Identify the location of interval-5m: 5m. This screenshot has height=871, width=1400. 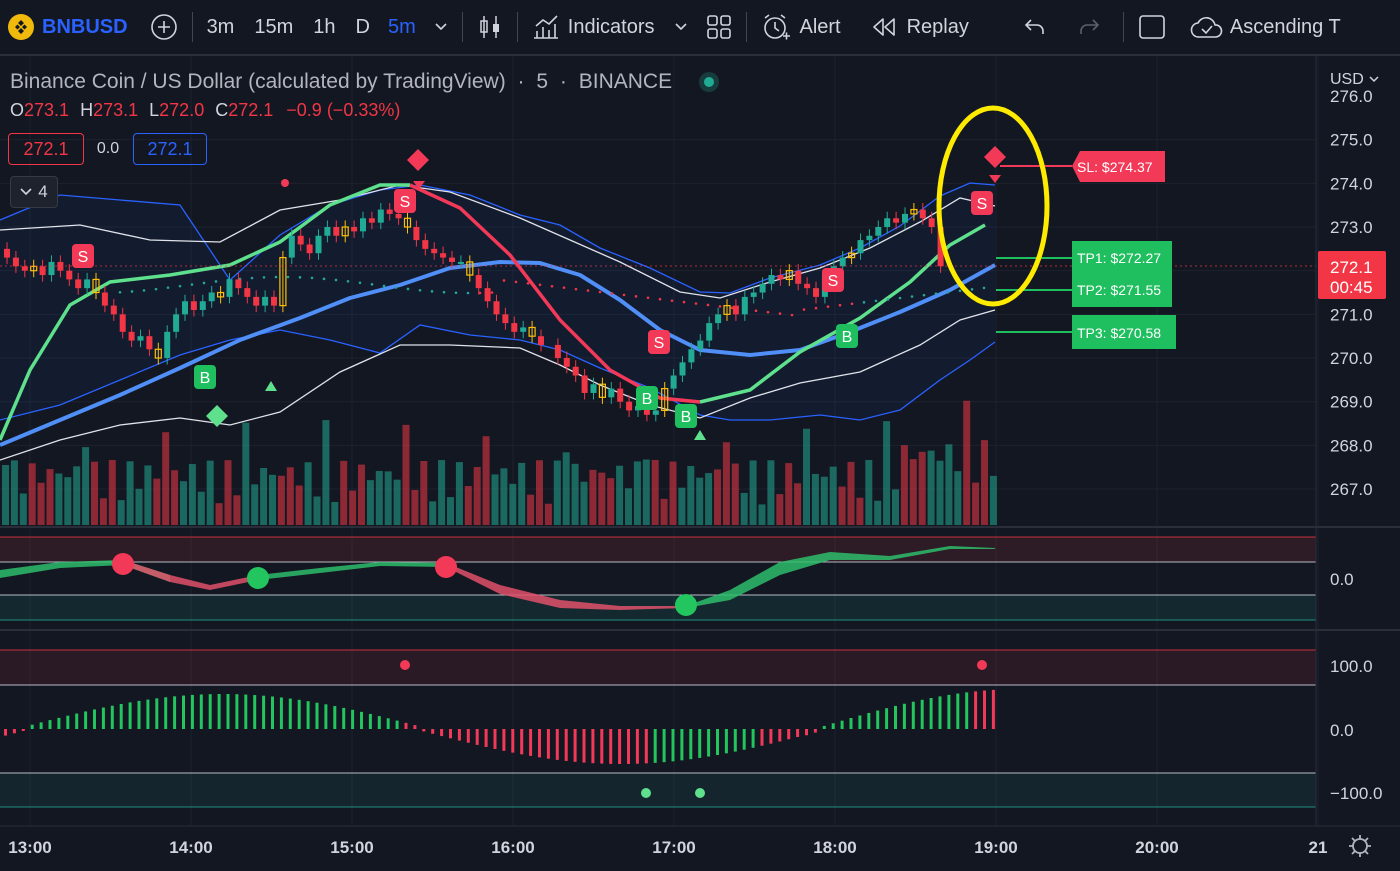
(401, 26).